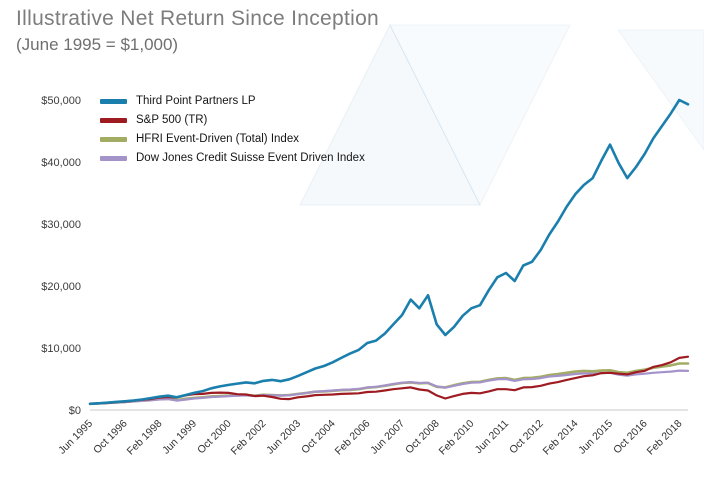 Image resolution: width=704 pixels, height=480 pixels. I want to click on legend-label: HFRI Event-Driven (Total) Index, so click(217, 139).